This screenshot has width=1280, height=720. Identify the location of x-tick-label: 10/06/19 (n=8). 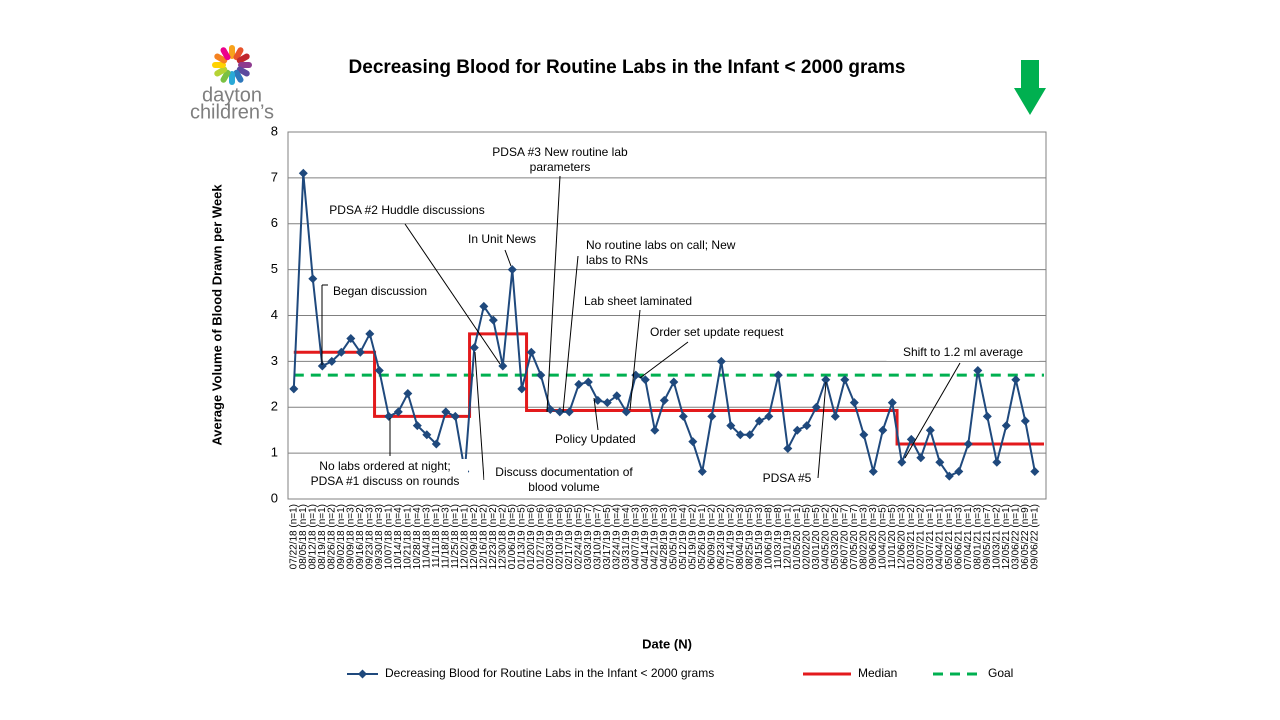
(768, 536).